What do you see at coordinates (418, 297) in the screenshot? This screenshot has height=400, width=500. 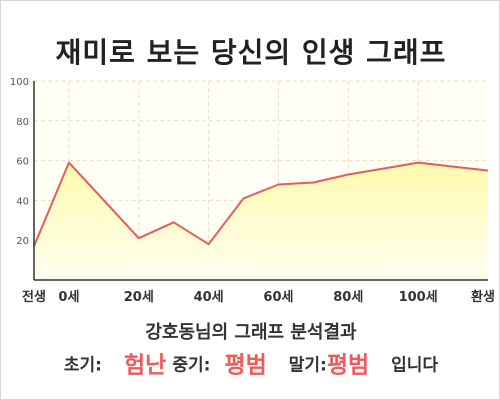 I see `x-tick-label-6: 100세` at bounding box center [418, 297].